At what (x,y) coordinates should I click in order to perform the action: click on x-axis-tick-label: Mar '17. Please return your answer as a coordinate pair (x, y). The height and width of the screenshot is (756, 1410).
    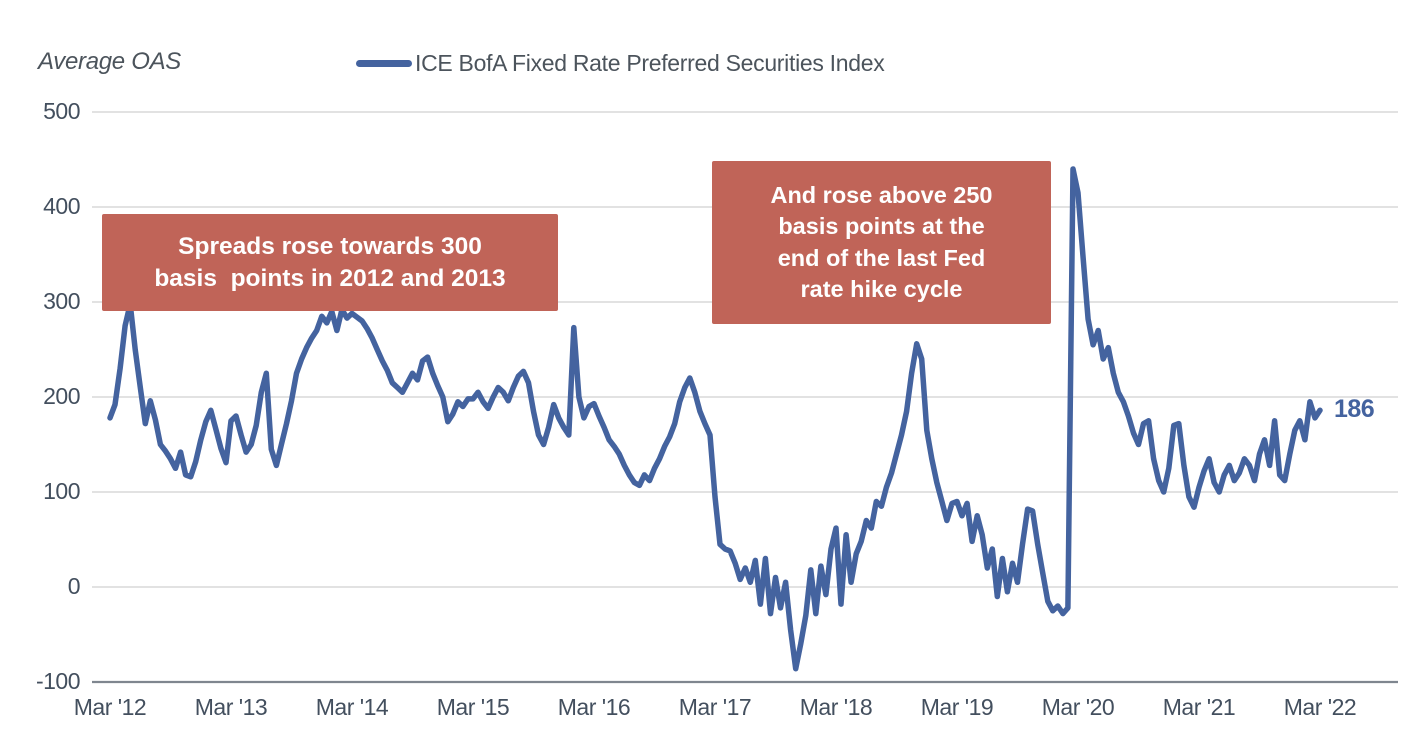
    Looking at the image, I should click on (715, 707).